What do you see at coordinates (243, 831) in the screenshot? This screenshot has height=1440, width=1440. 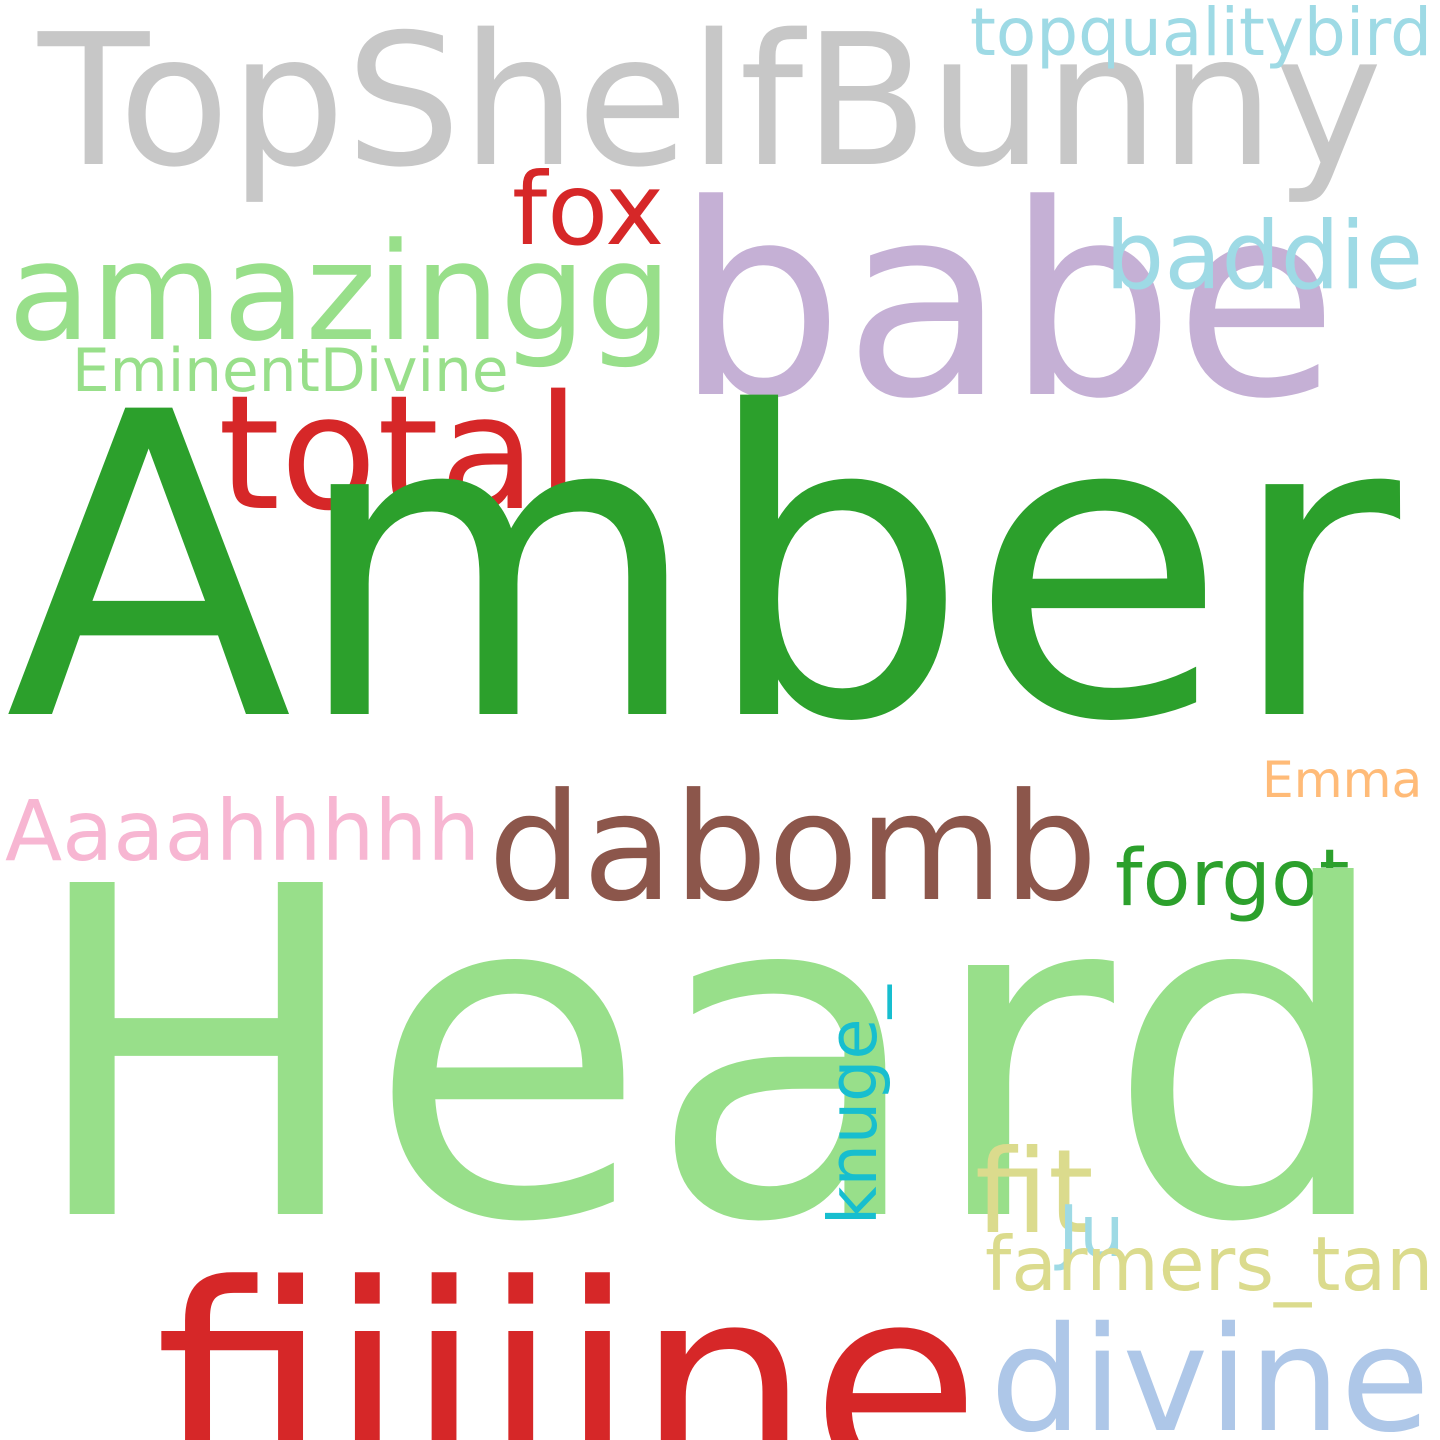 I see `word-aaaahhhhh: Aaaahhhhh` at bounding box center [243, 831].